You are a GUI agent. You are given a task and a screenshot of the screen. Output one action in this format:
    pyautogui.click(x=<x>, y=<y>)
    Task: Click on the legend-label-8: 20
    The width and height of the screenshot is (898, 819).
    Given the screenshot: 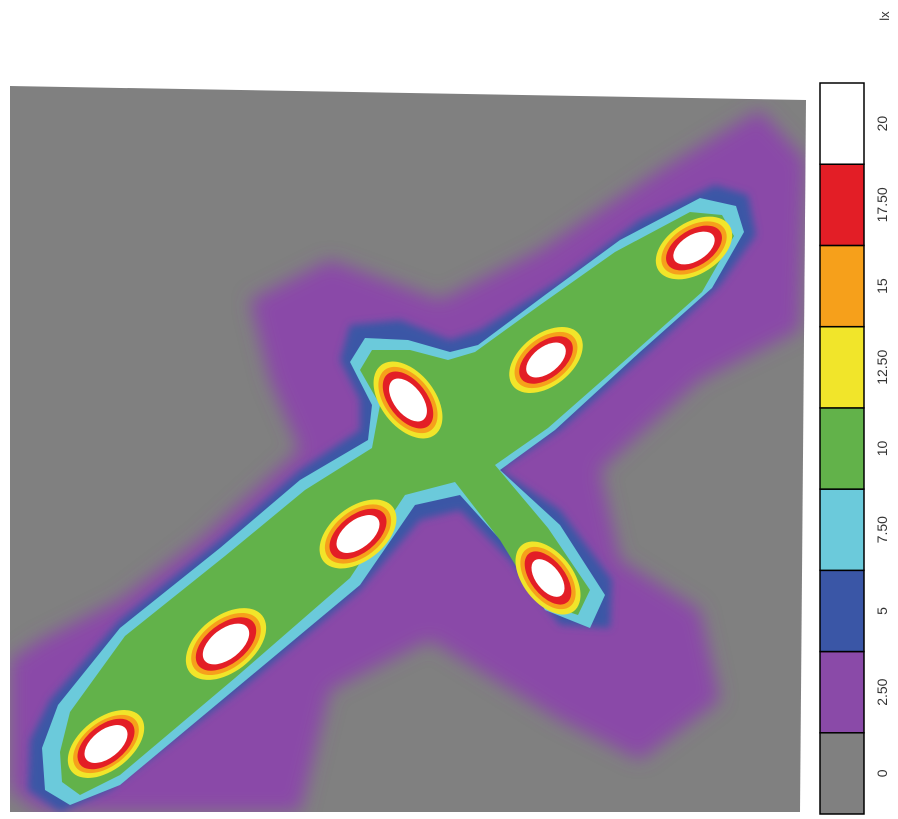 What is the action you would take?
    pyautogui.click(x=882, y=124)
    